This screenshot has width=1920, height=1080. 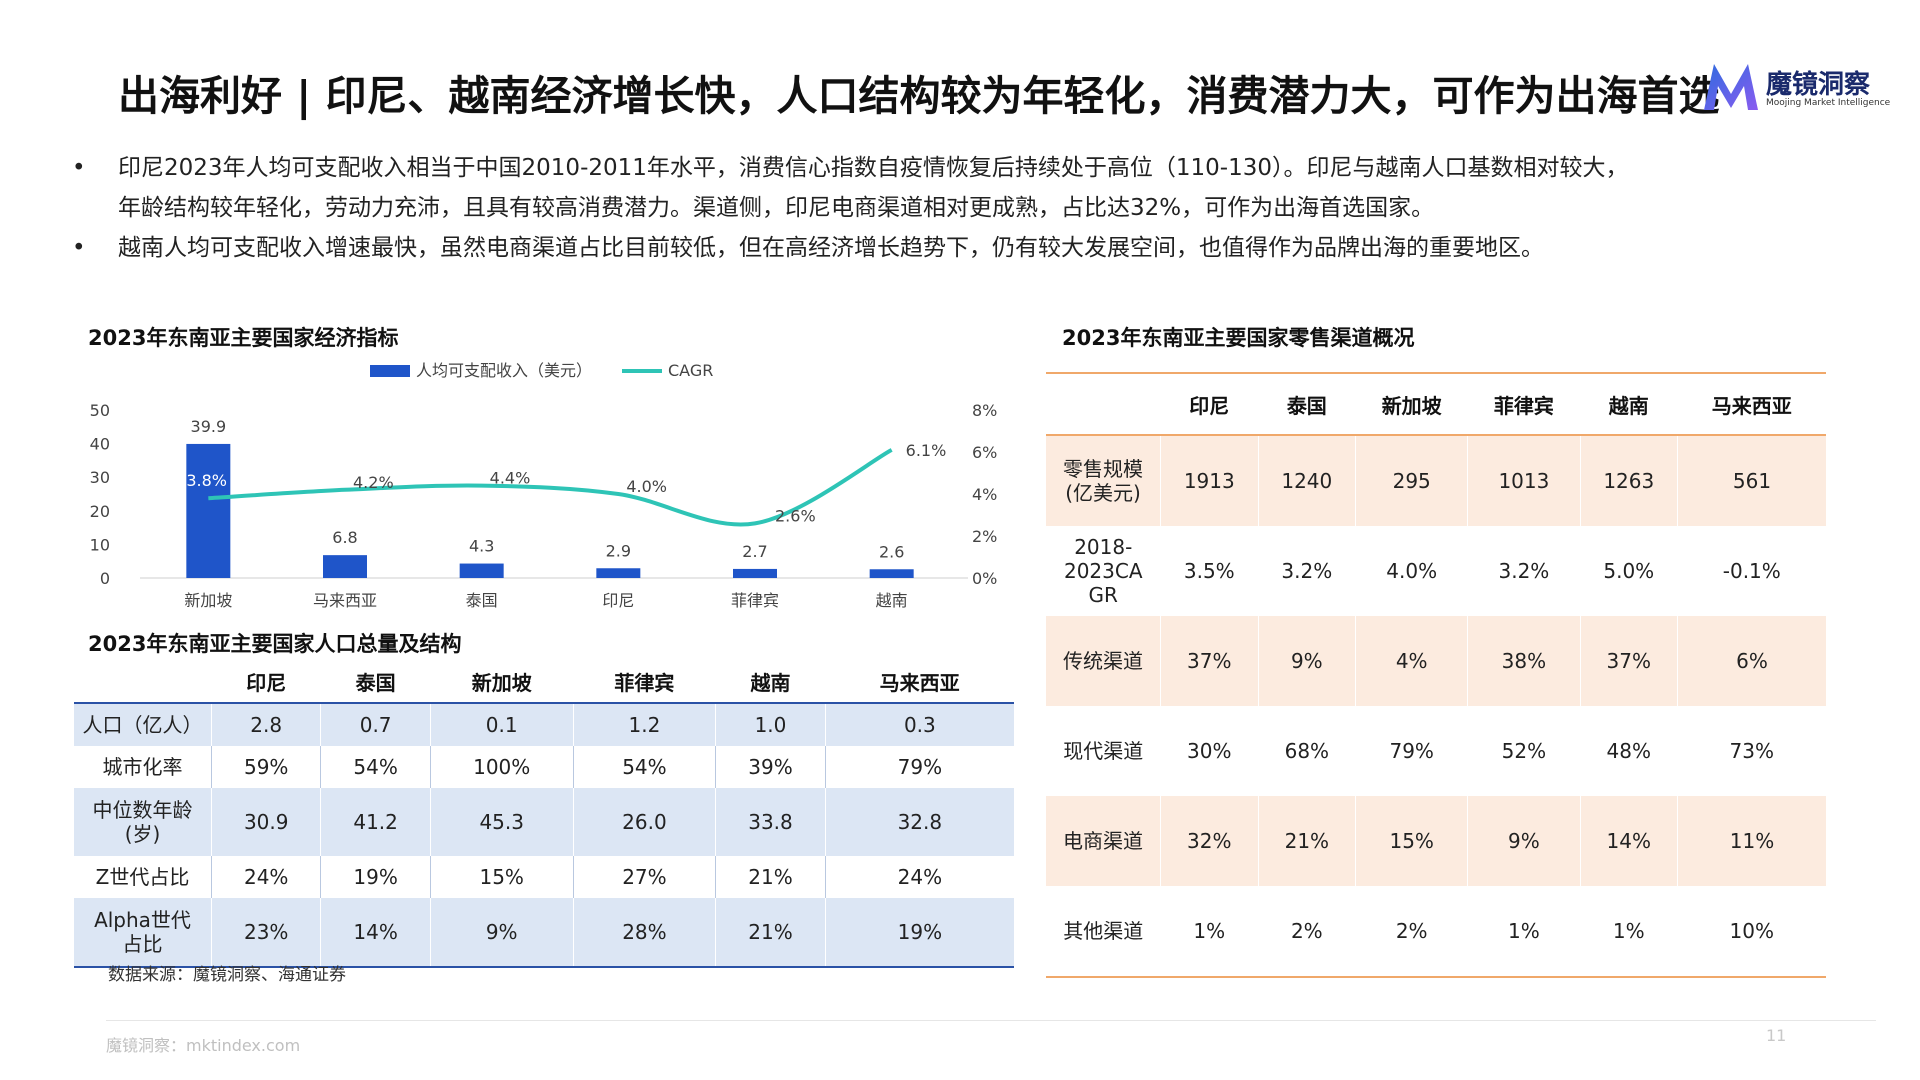 What do you see at coordinates (1209, 661) in the screenshot?
I see `table-cell: 37%` at bounding box center [1209, 661].